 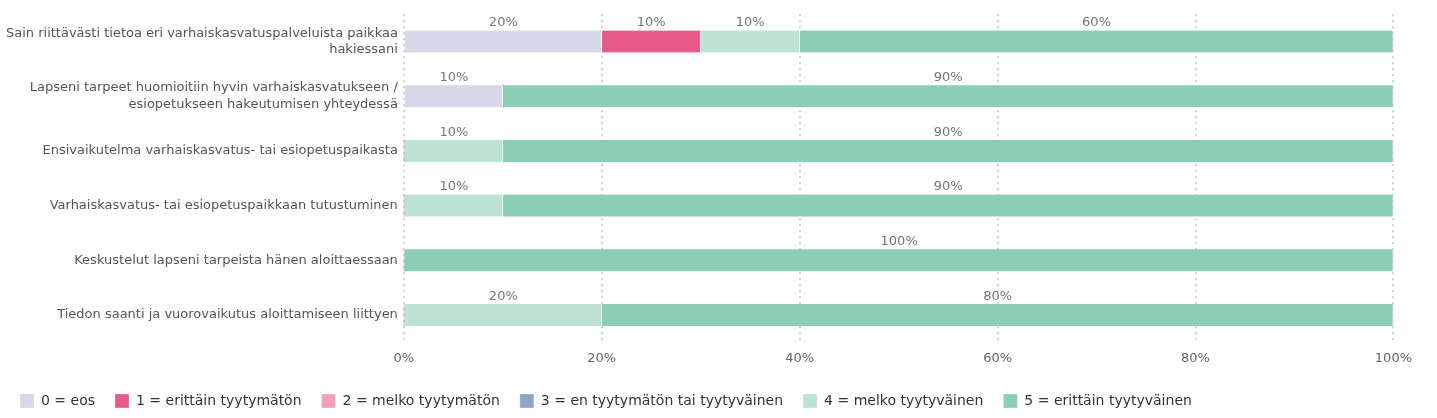 What do you see at coordinates (904, 399) in the screenshot?
I see `legend-label: 4 = melko tyytyväinen` at bounding box center [904, 399].